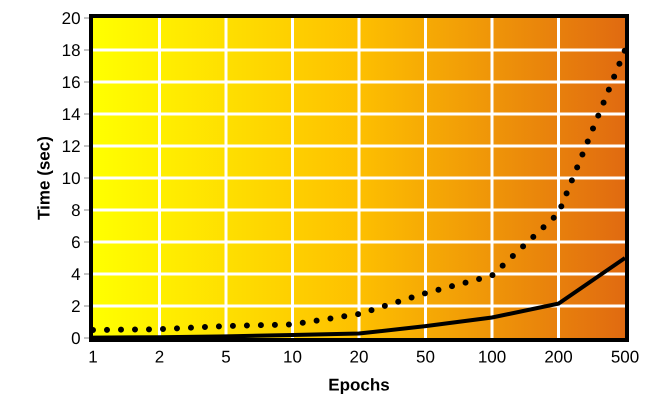  Describe the element at coordinates (71, 18) in the screenshot. I see `y-tick-label: 20` at that location.